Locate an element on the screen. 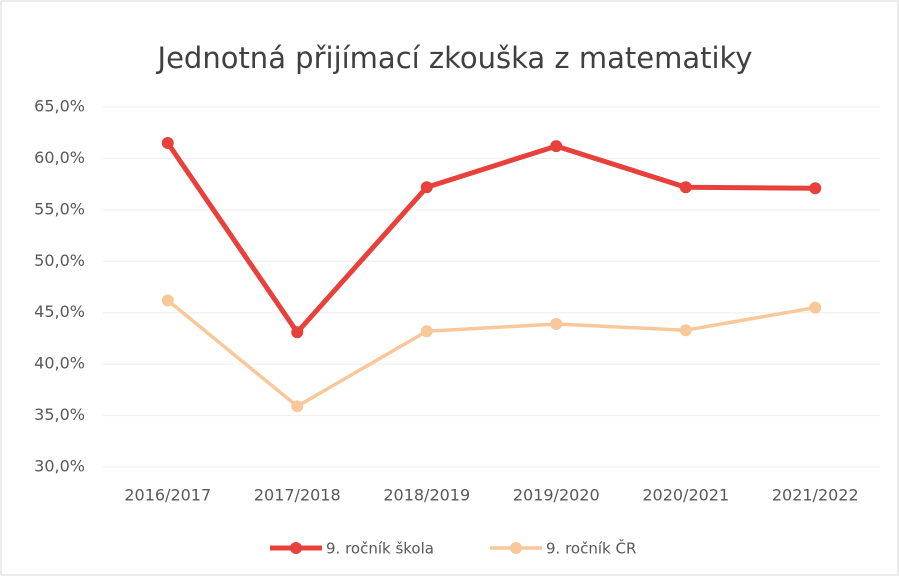 The width and height of the screenshot is (899, 576). x-tick-label: 2021/2022 is located at coordinates (815, 495).